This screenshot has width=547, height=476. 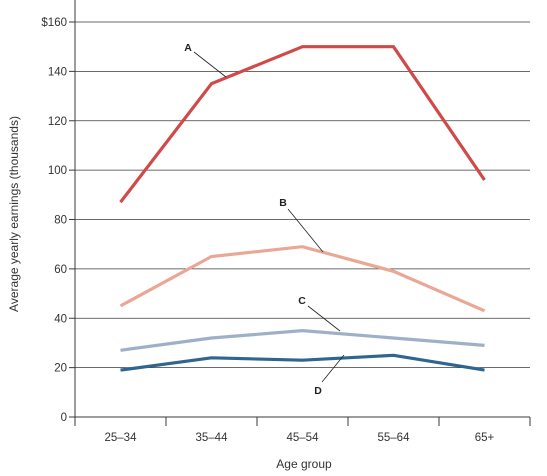 What do you see at coordinates (54, 23) in the screenshot?
I see `y-tick-label: $160` at bounding box center [54, 23].